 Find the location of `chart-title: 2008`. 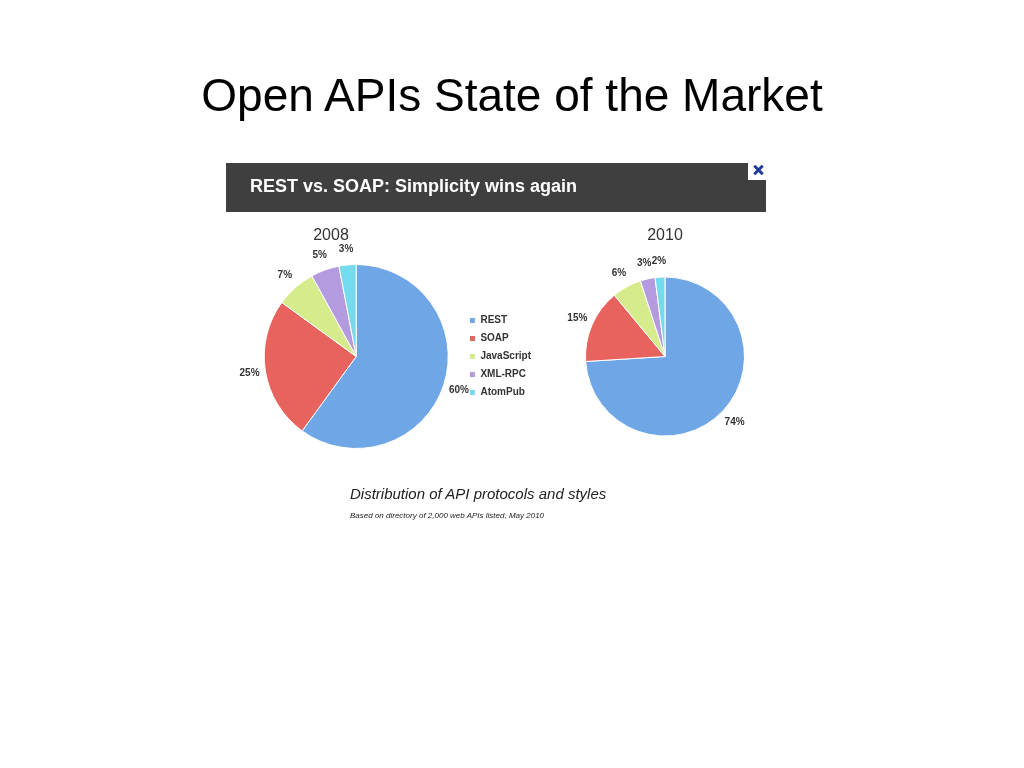

chart-title: 2008 is located at coordinates (331, 235).